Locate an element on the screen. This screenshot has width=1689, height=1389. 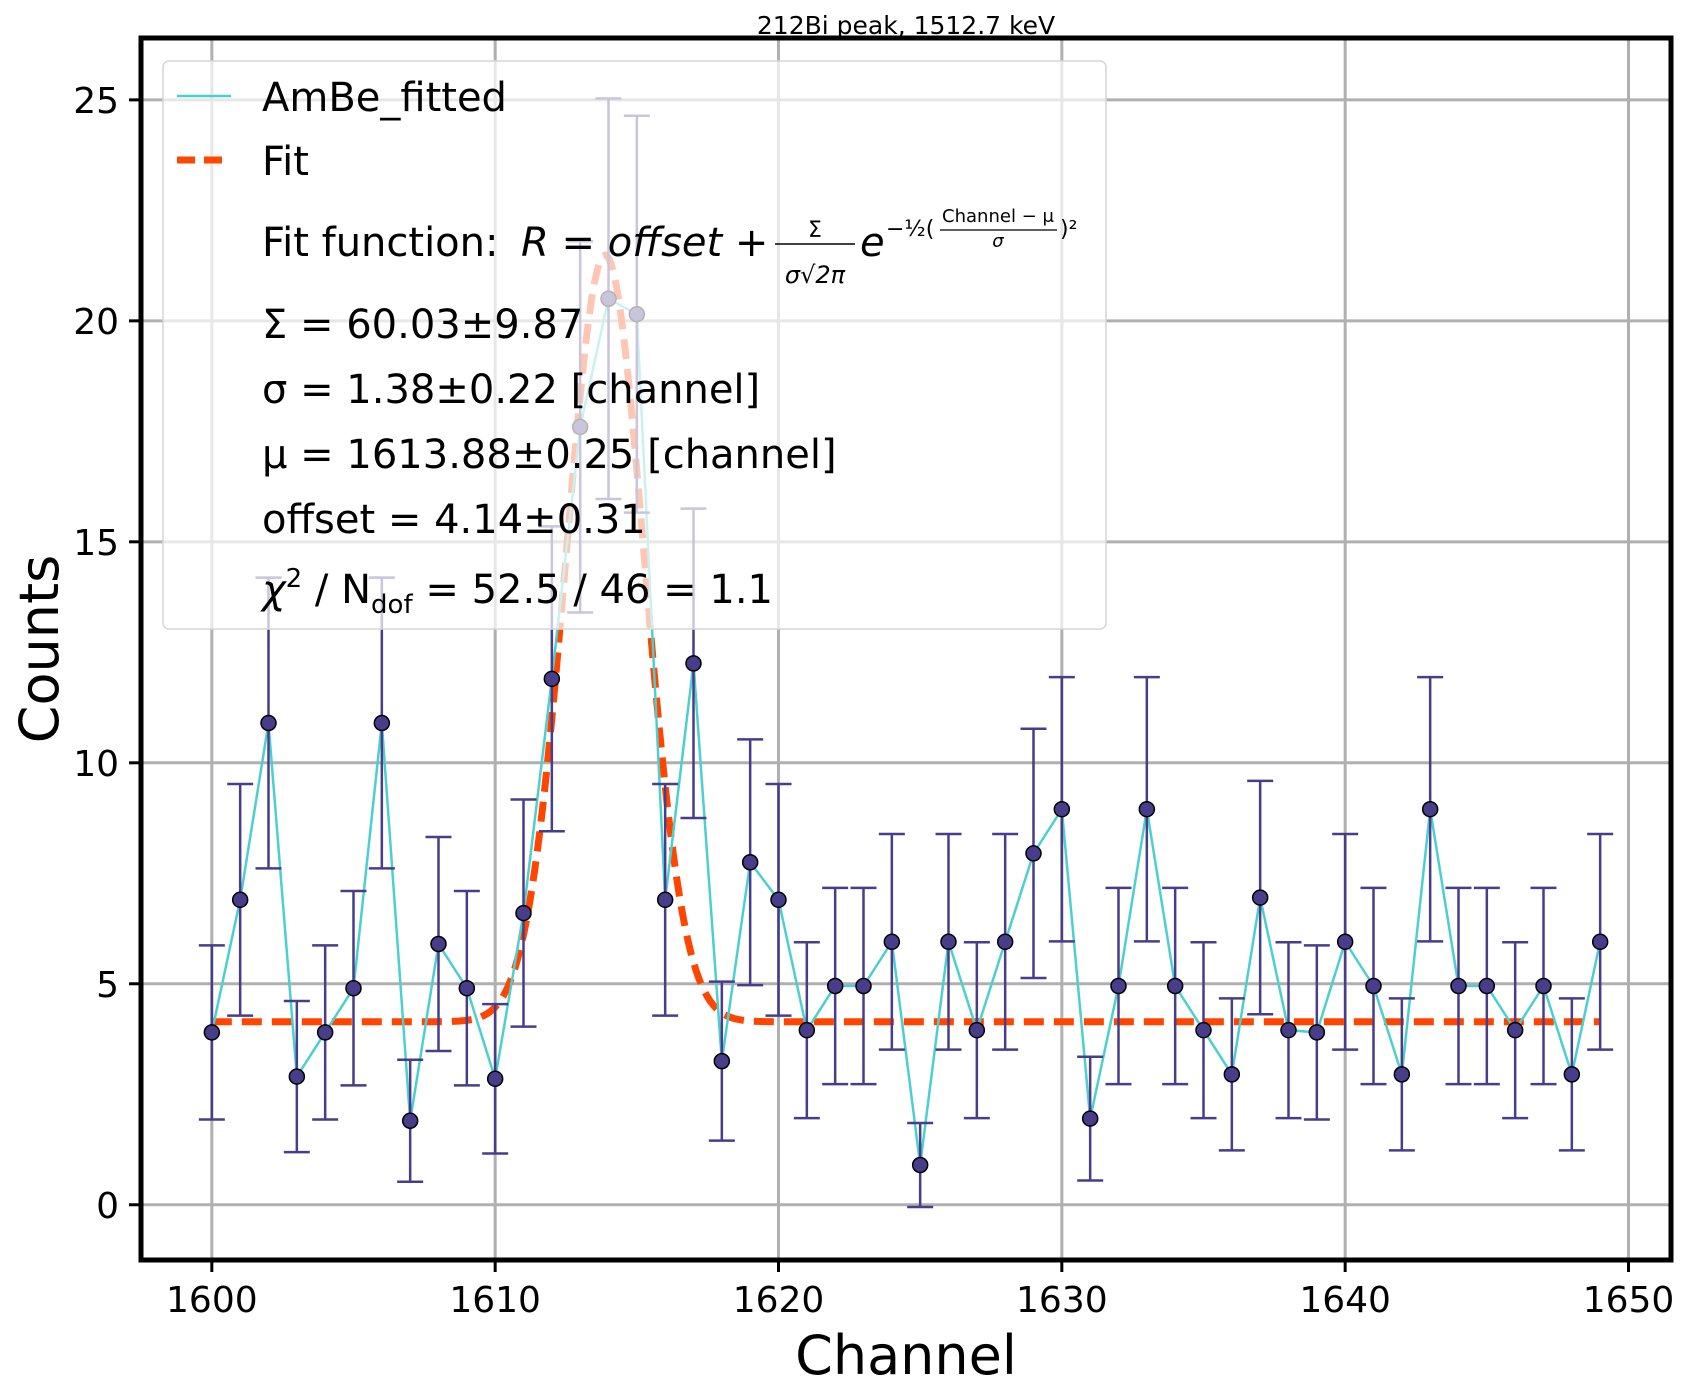
formula-exponential: e is located at coordinates (872, 243).